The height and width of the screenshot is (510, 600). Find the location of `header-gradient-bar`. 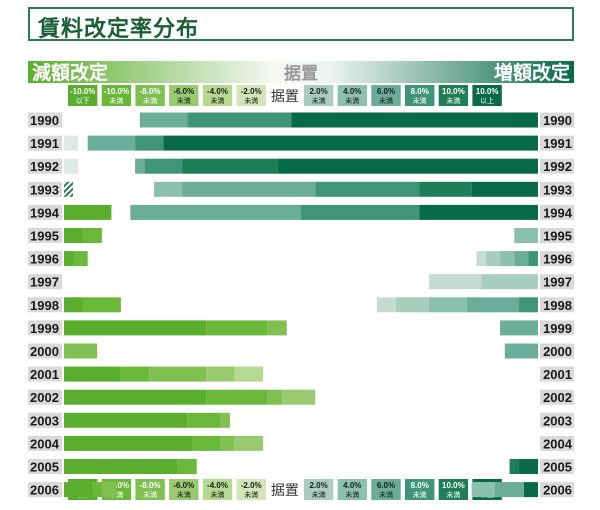

header-gradient-bar is located at coordinates (301, 72).